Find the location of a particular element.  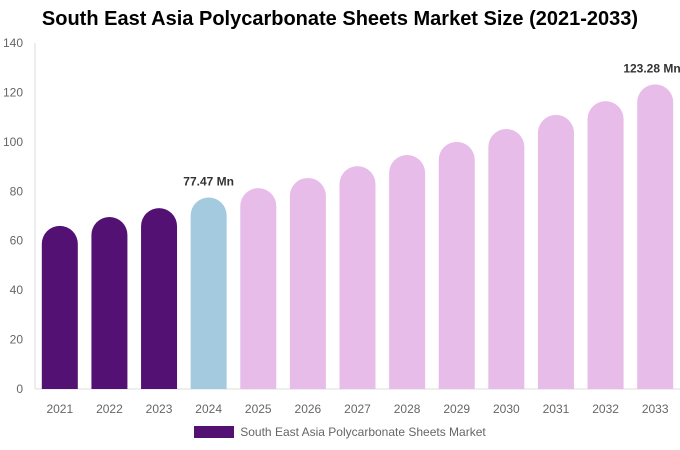

bar-2025 is located at coordinates (258, 288).